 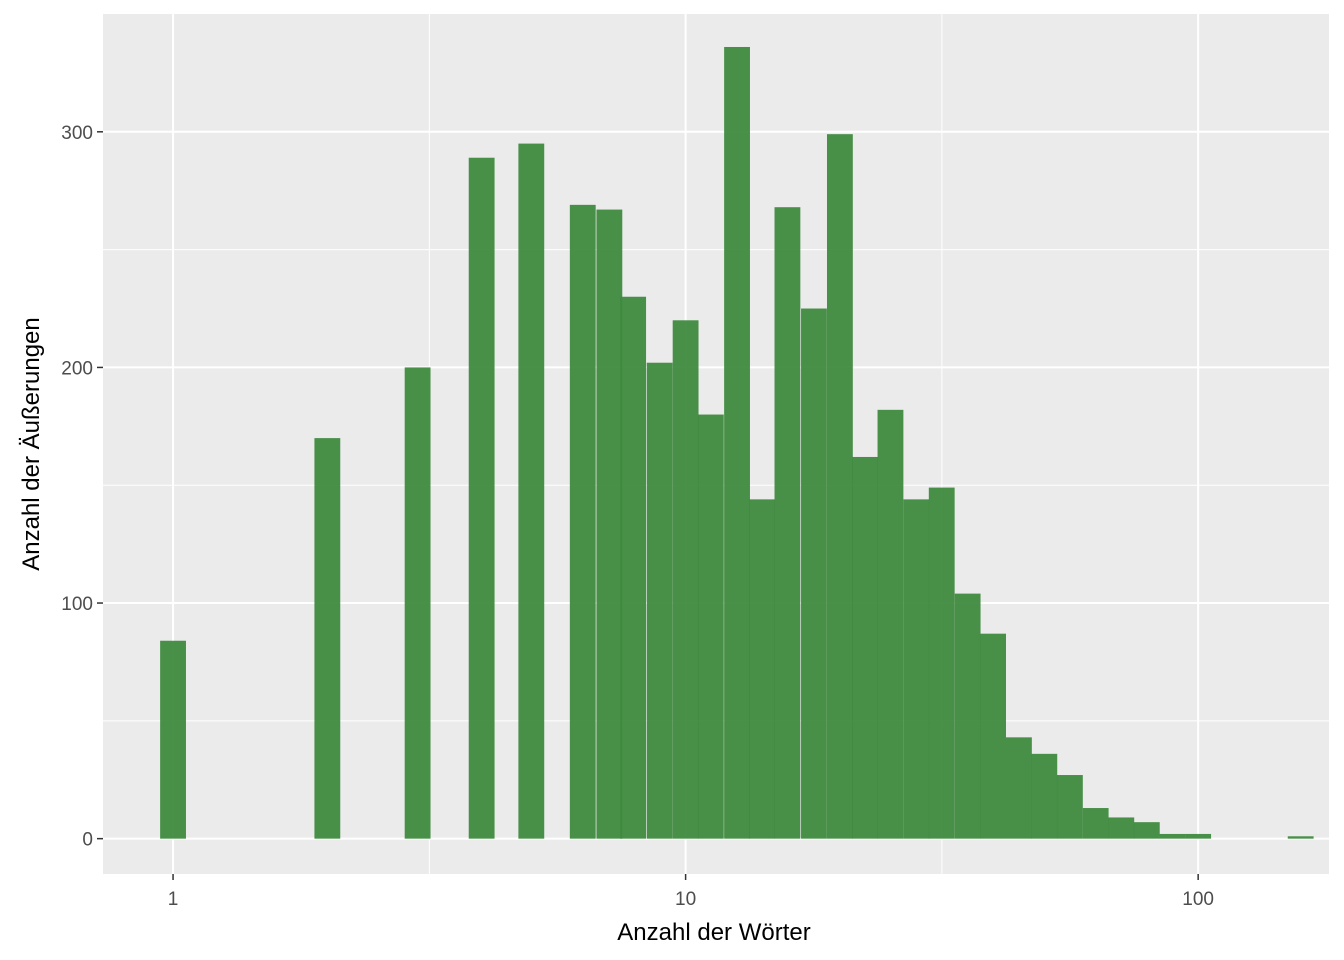 I want to click on x-tick-label: 10, so click(x=685, y=899).